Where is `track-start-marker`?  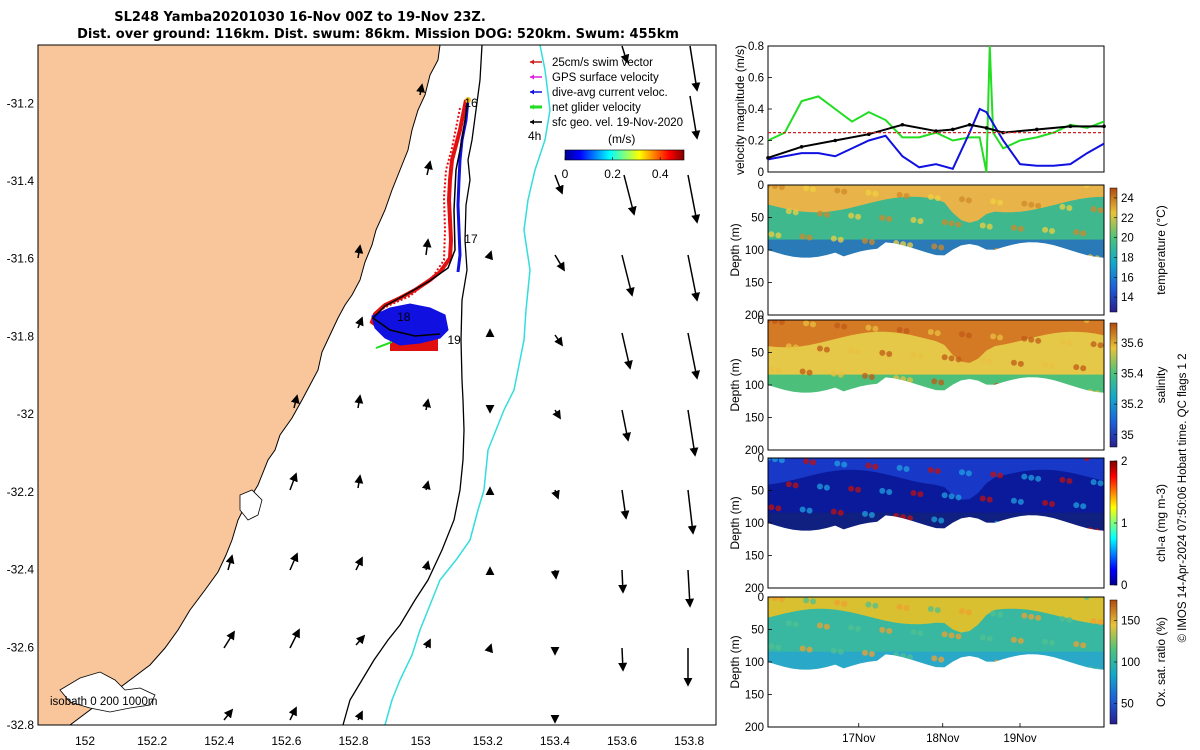
track-start-marker is located at coordinates (468, 100).